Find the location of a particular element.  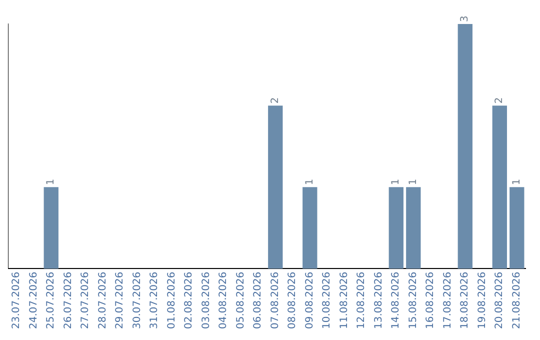

x-tick-label: 03.08.2026 is located at coordinates (206, 301).